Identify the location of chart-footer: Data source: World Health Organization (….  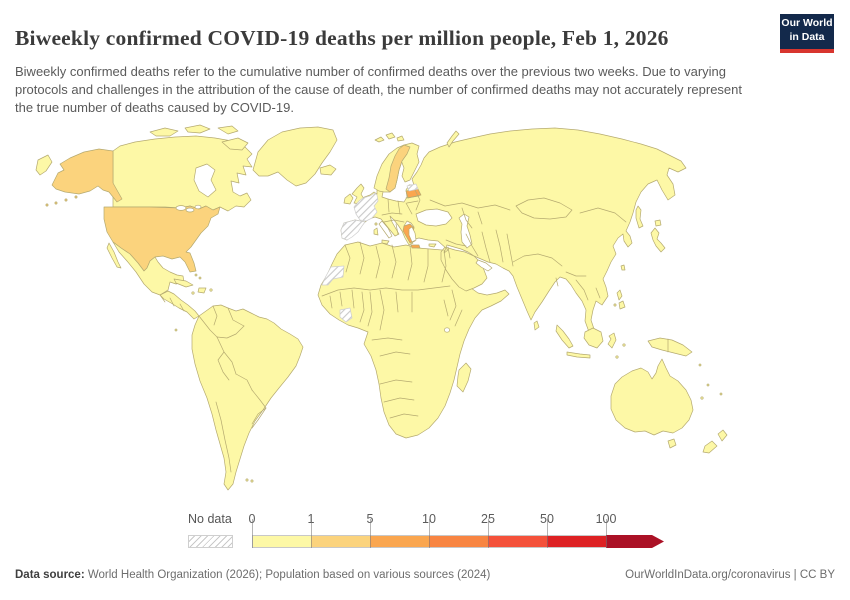
(425, 575).